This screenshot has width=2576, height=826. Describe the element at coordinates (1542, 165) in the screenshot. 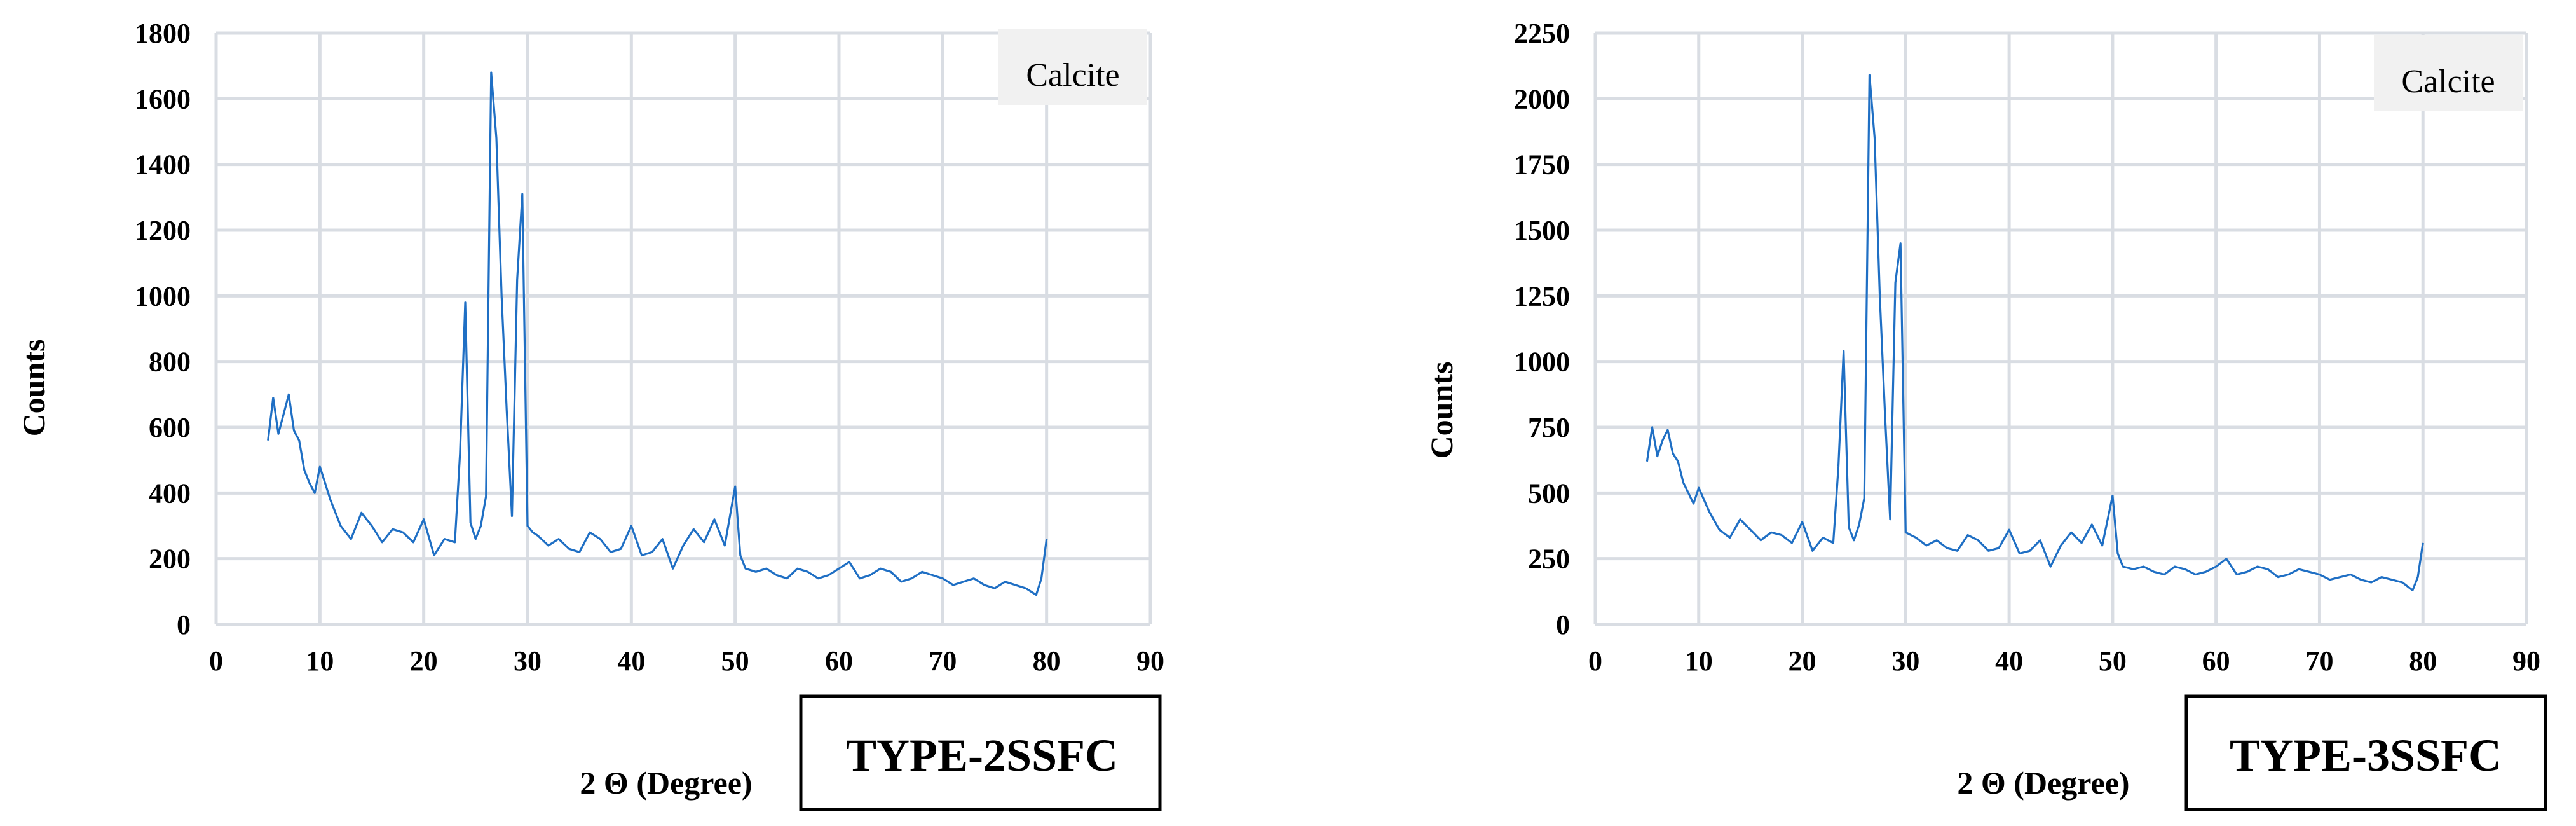

I see `y-tick-label: 1750` at that location.